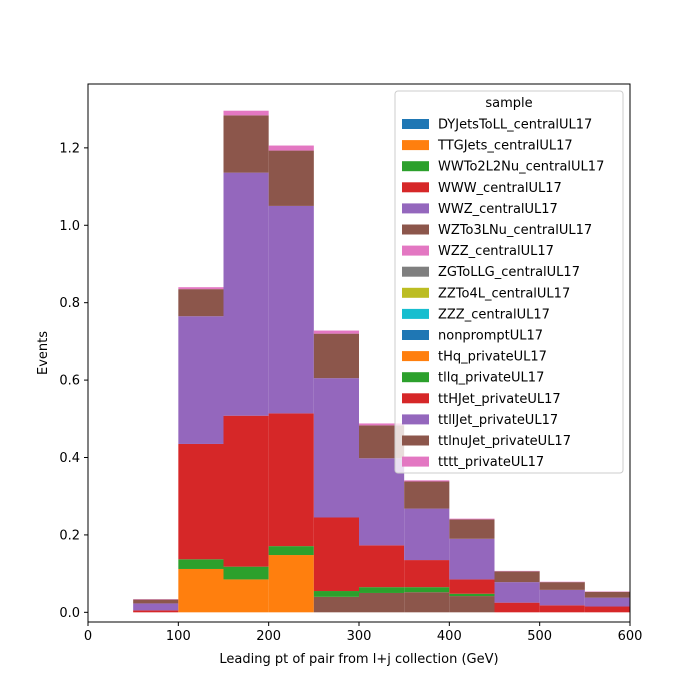  What do you see at coordinates (505, 146) in the screenshot?
I see `legend-entry: TTGJets_centralUL17` at bounding box center [505, 146].